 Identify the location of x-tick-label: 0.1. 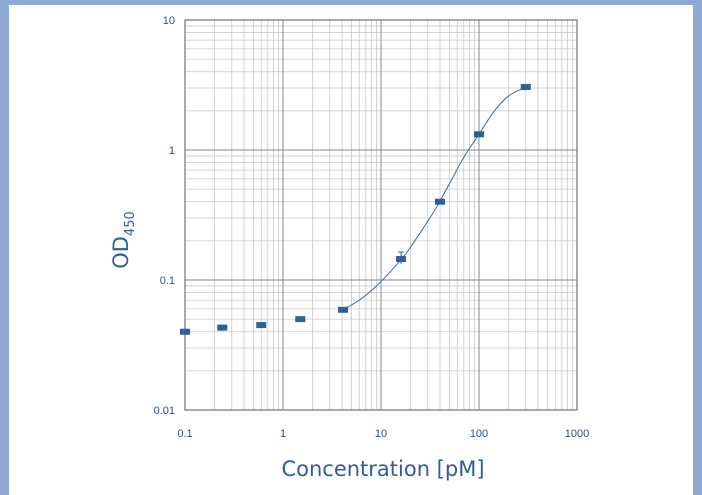
(184, 434).